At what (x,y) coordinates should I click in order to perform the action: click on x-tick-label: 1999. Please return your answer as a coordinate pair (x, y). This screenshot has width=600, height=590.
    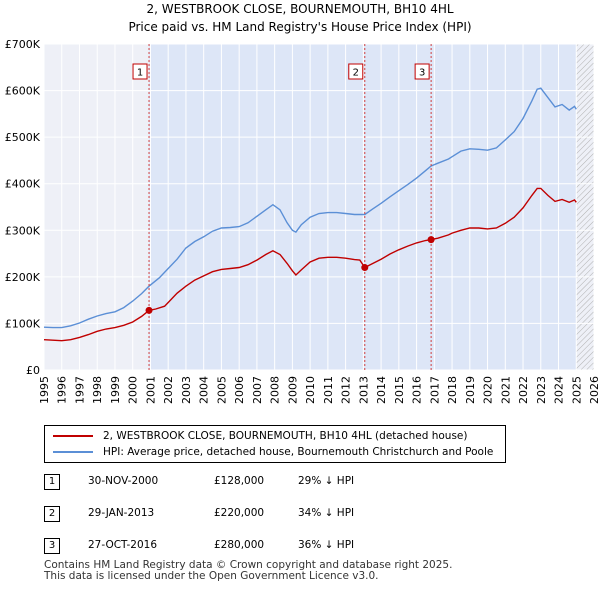
    Looking at the image, I should click on (115, 390).